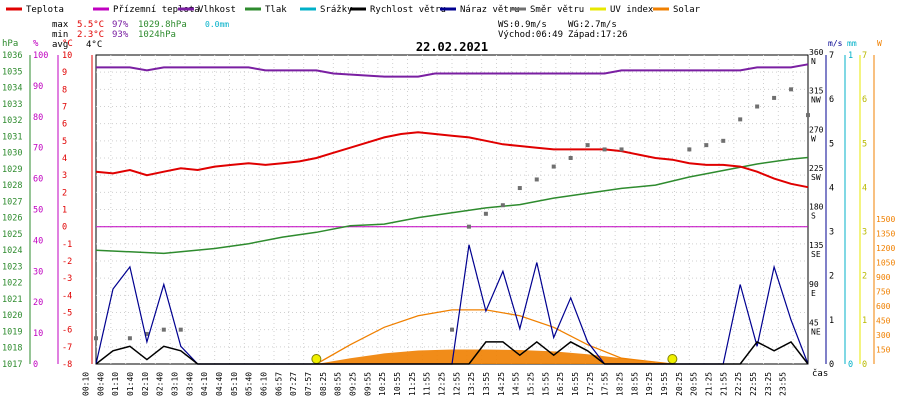  What do you see at coordinates (100, 384) in the screenshot?
I see `x-tick-1: 00:40` at bounding box center [100, 384].